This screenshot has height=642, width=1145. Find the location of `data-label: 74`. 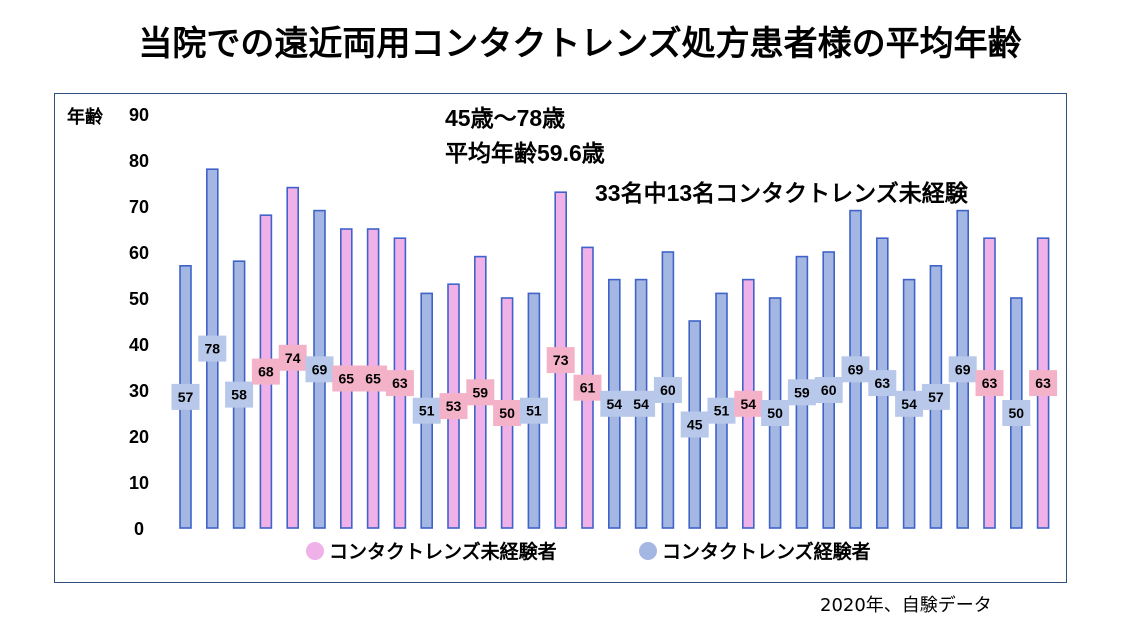

data-label: 74 is located at coordinates (293, 358).